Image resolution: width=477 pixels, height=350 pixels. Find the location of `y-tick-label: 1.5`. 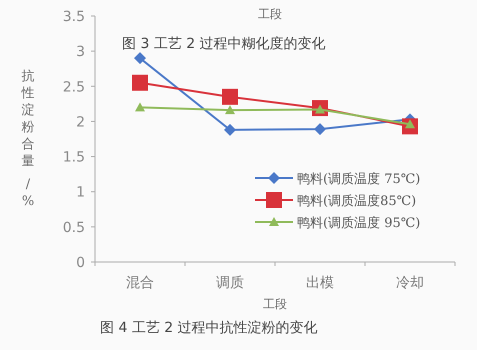

y-tick-label: 1.5 is located at coordinates (73, 158).